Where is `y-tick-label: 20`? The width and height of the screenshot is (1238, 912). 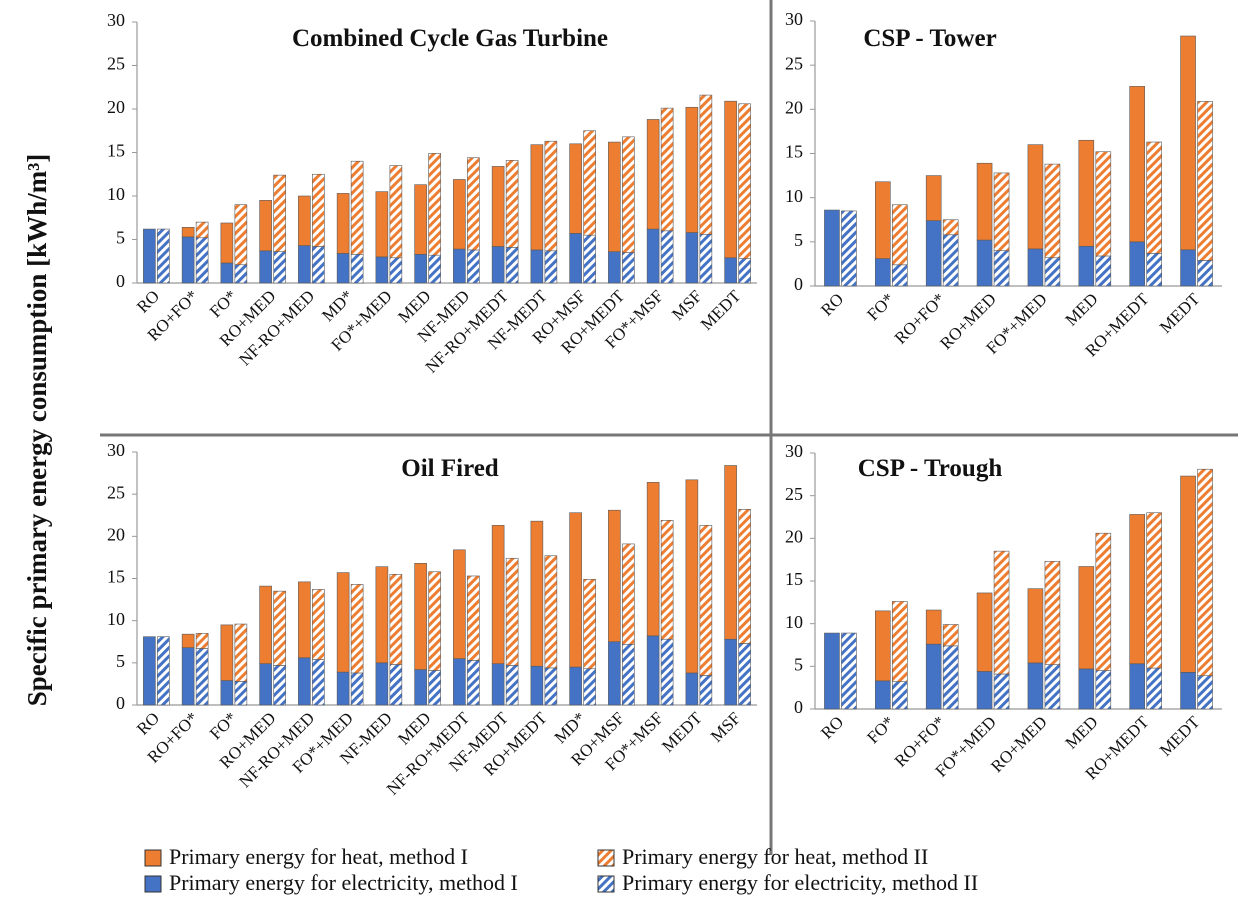
y-tick-label: 20 is located at coordinates (116, 107).